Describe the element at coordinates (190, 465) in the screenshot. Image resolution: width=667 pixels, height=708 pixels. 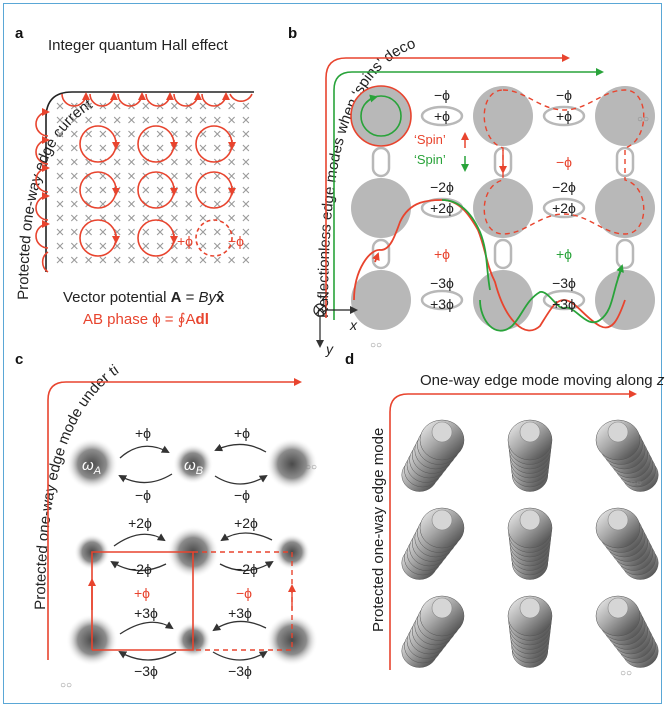
I see `omega-b: ω` at that location.